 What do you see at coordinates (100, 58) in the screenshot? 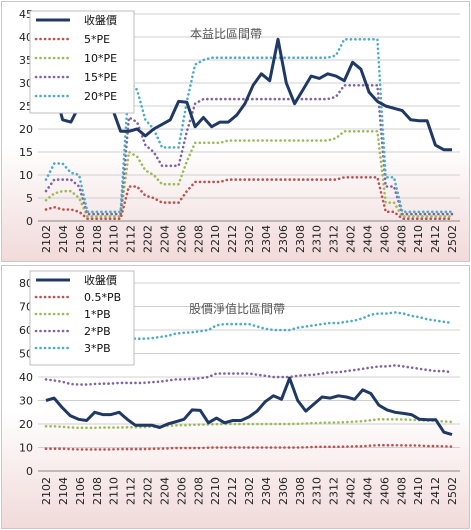
I see `legend-label: 10*PE` at bounding box center [100, 58].